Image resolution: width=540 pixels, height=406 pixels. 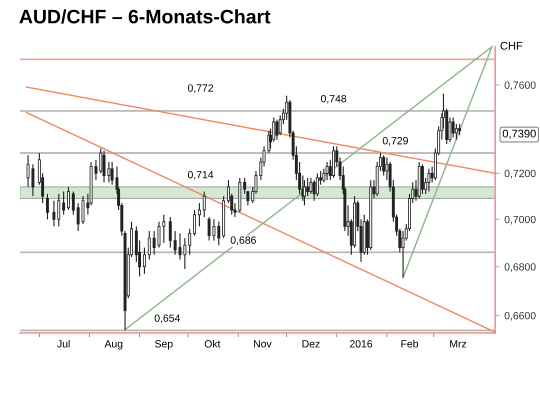 I want to click on x-tick-label: Nov, so click(x=263, y=344).